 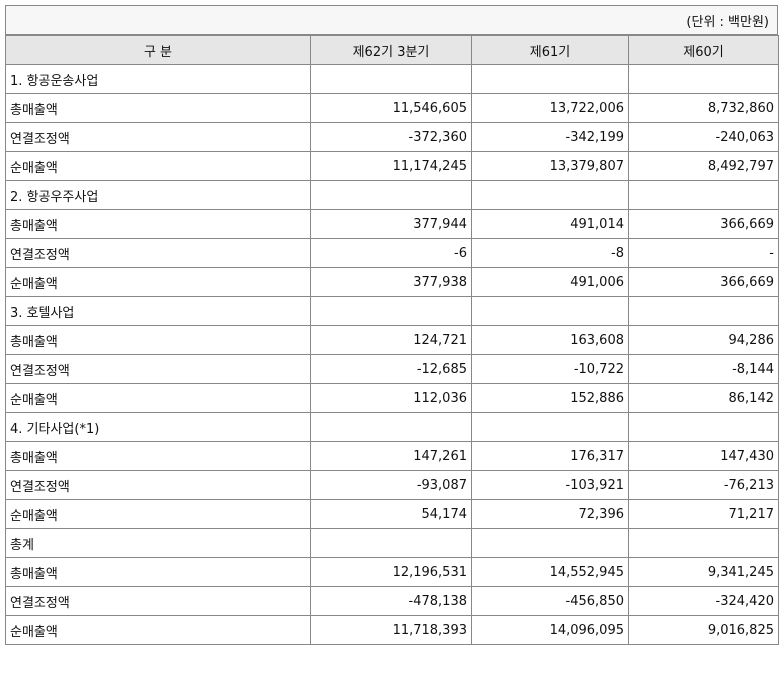 What do you see at coordinates (158, 79) in the screenshot?
I see `section-title: 1. 항공운송사업` at bounding box center [158, 79].